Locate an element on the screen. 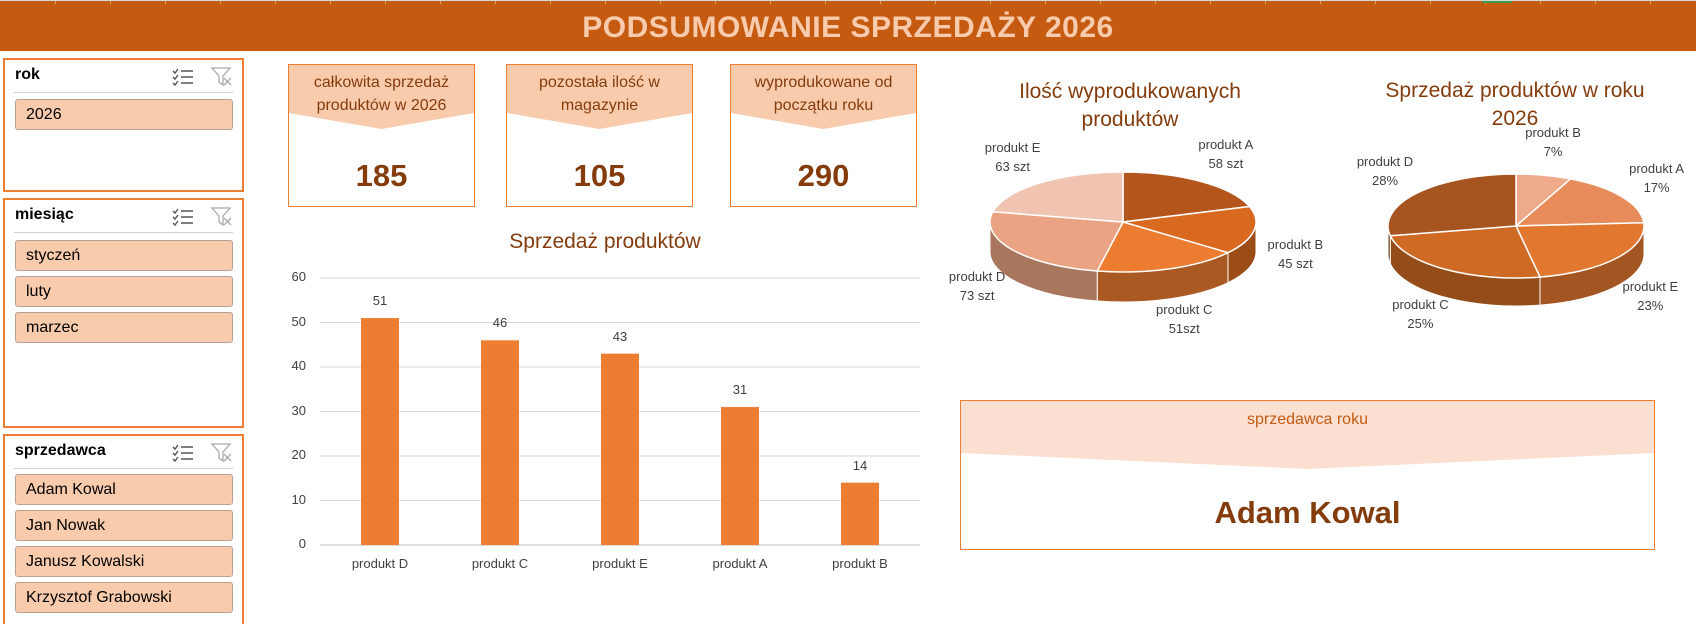 This screenshot has height=624, width=1696. kpi-total-sales: całkowita sprzedaż produktów w 2026 185 is located at coordinates (381, 135).